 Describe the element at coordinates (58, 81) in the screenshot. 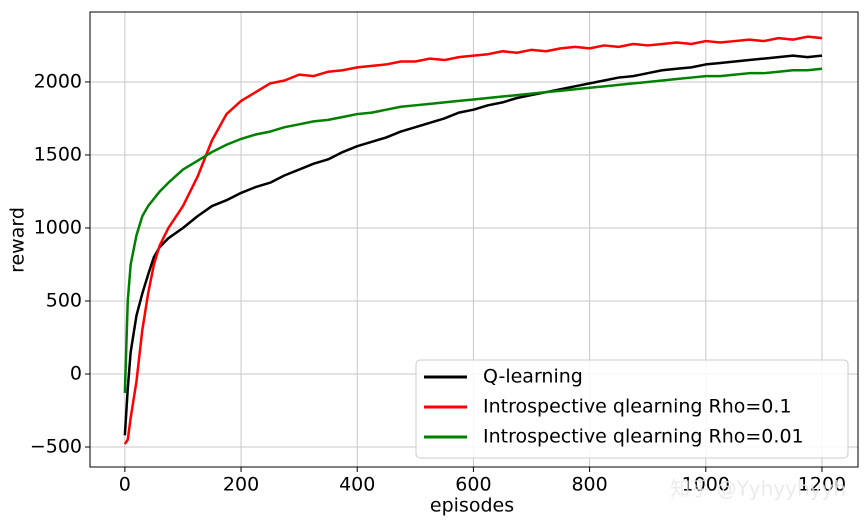

I see `y-tick-label: 2000` at that location.